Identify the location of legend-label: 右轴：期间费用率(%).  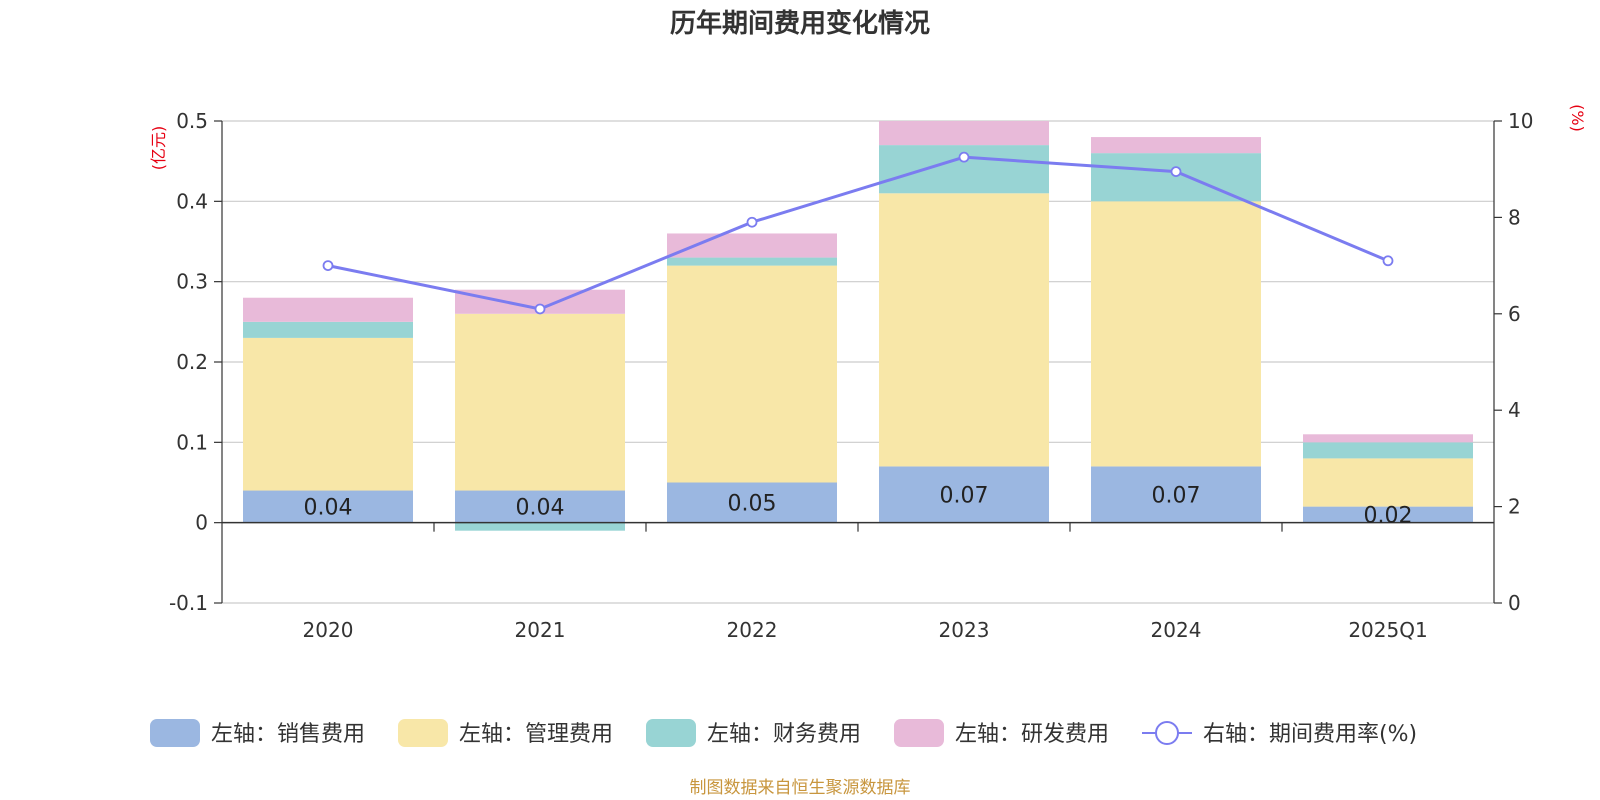
(1310, 734).